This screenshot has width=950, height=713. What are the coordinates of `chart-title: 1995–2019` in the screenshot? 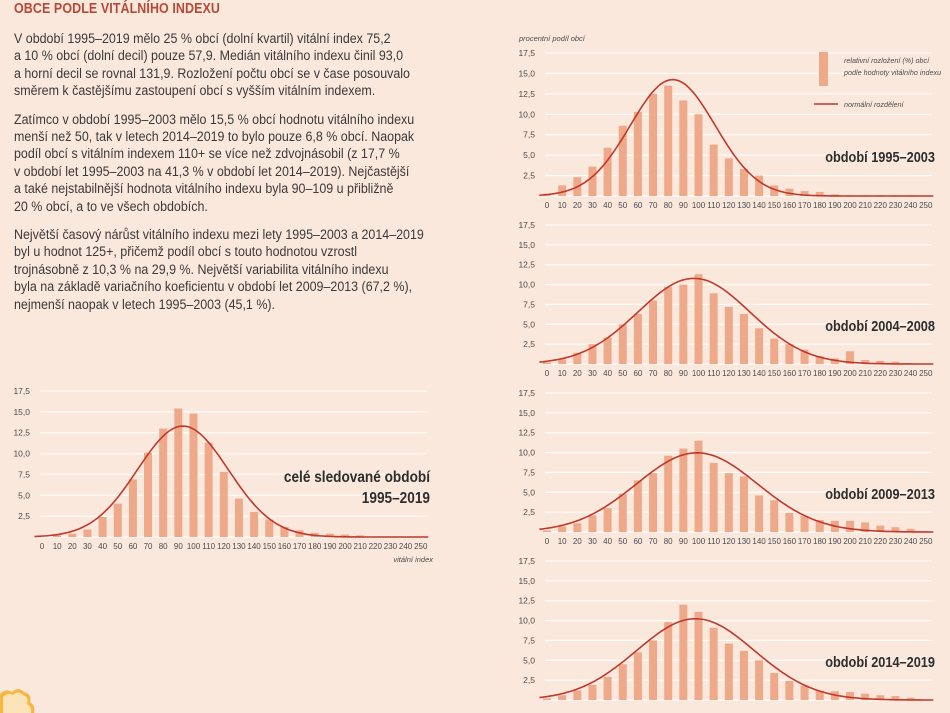 It's located at (396, 498).